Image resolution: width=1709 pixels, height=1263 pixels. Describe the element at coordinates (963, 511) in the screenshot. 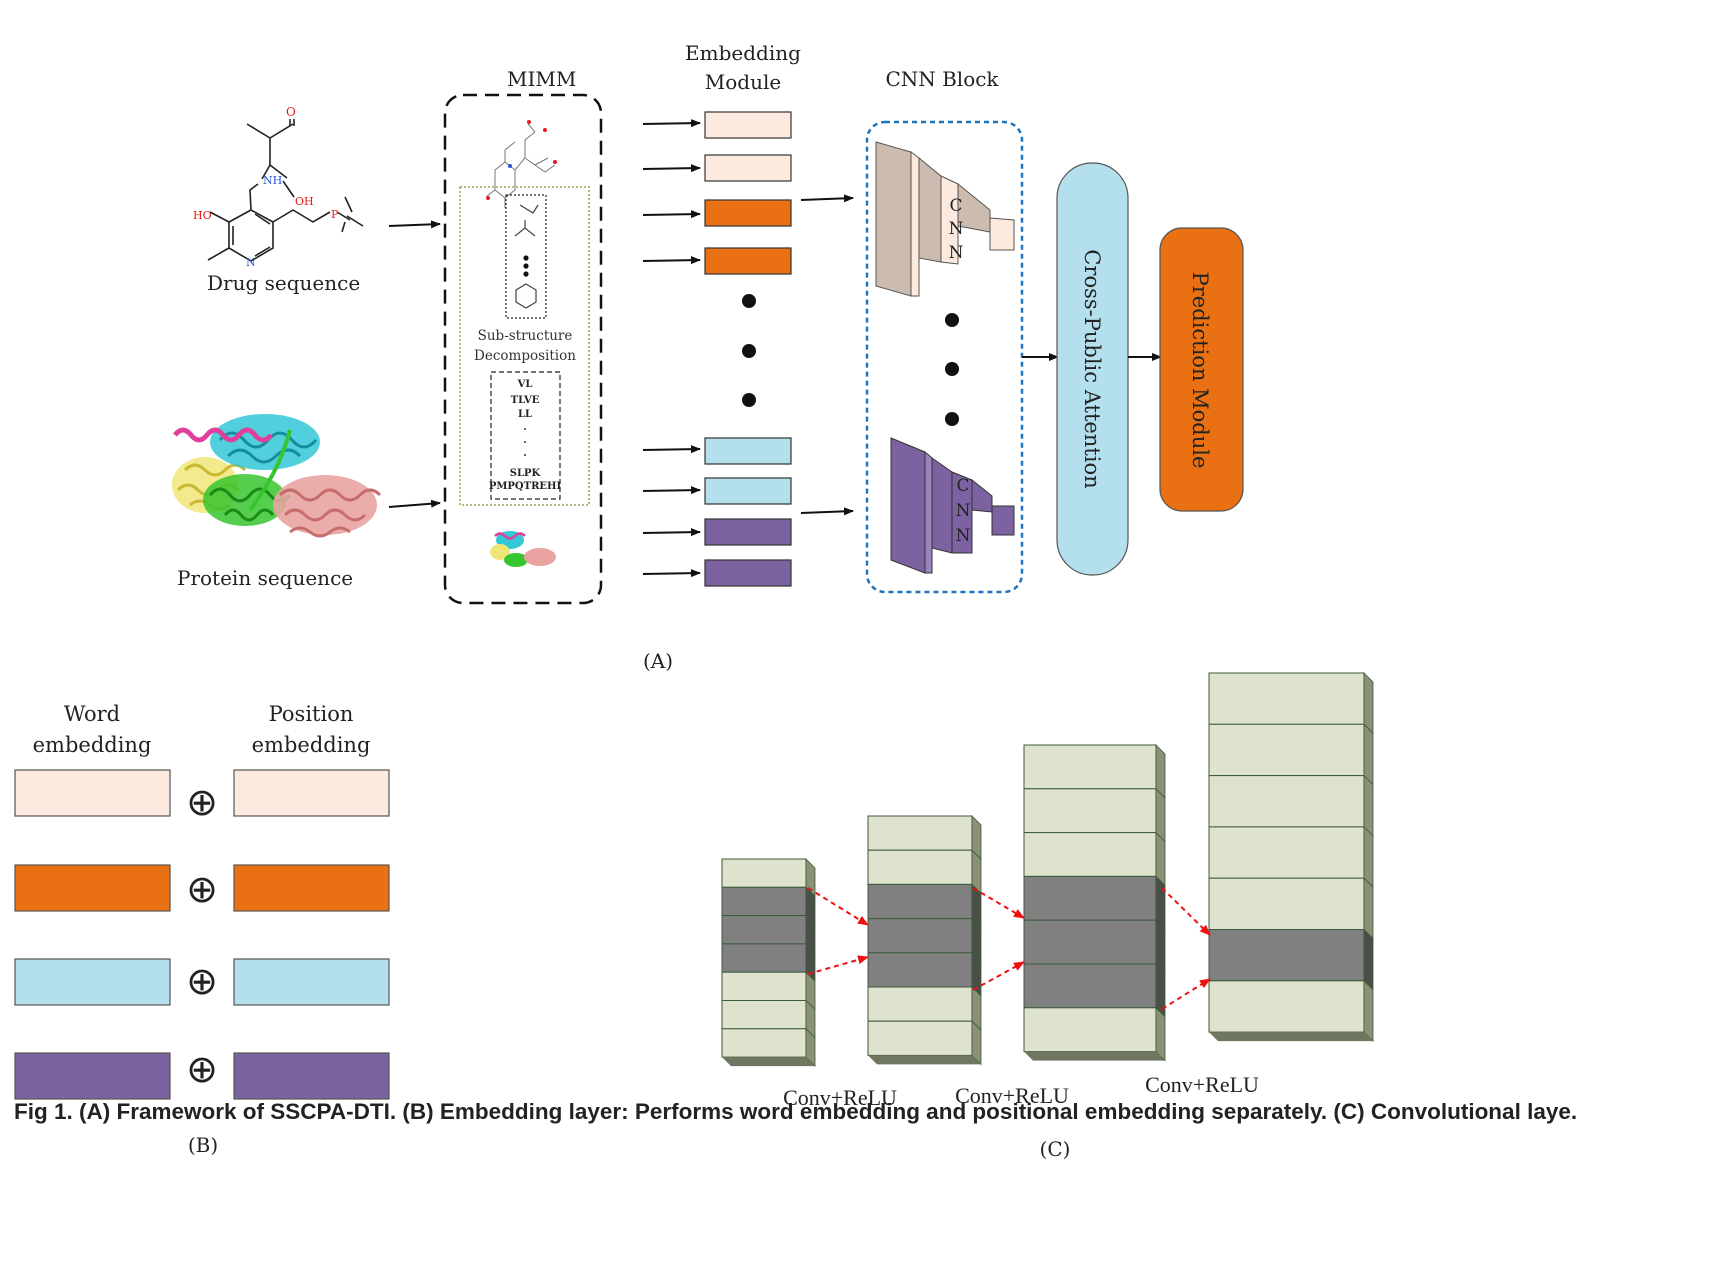

I see `cnn-letter-protein-n1: N` at that location.